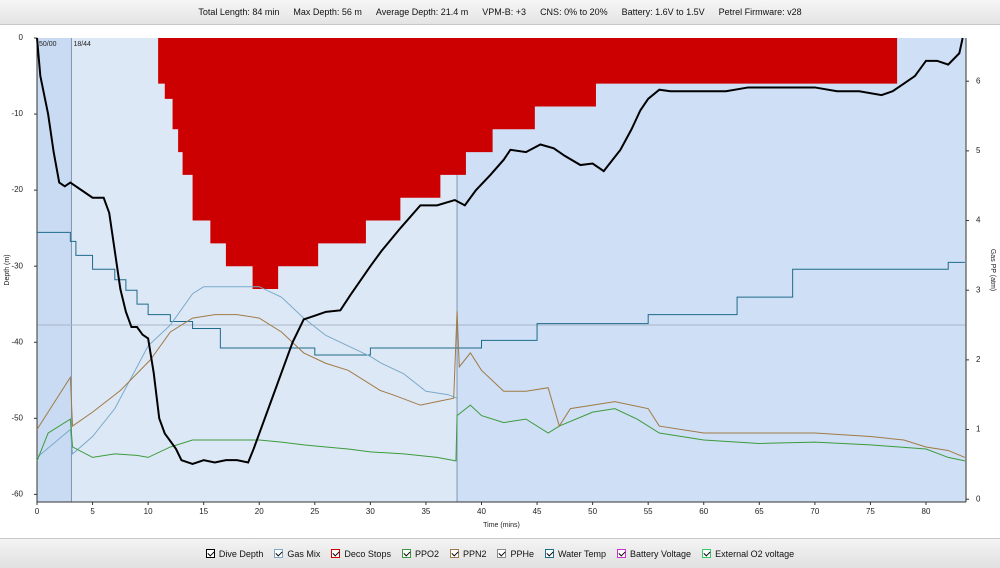  I want to click on legend-item: Battery Voltage, so click(654, 554).